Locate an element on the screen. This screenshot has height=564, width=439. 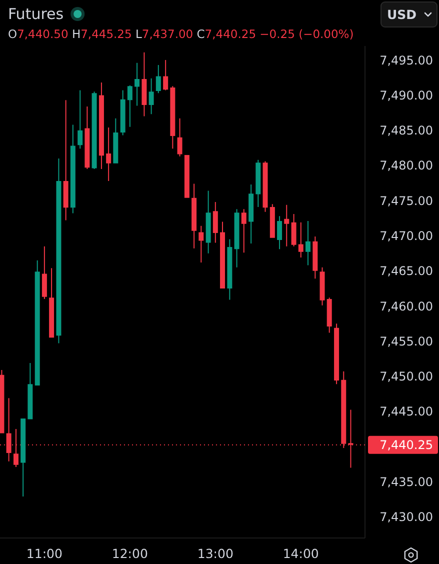
y-tick-label: 7,435.00 is located at coordinates (406, 481).